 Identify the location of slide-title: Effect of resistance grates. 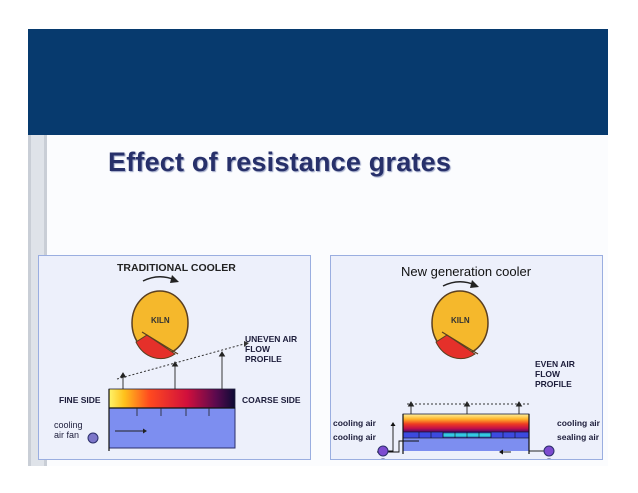
(280, 162).